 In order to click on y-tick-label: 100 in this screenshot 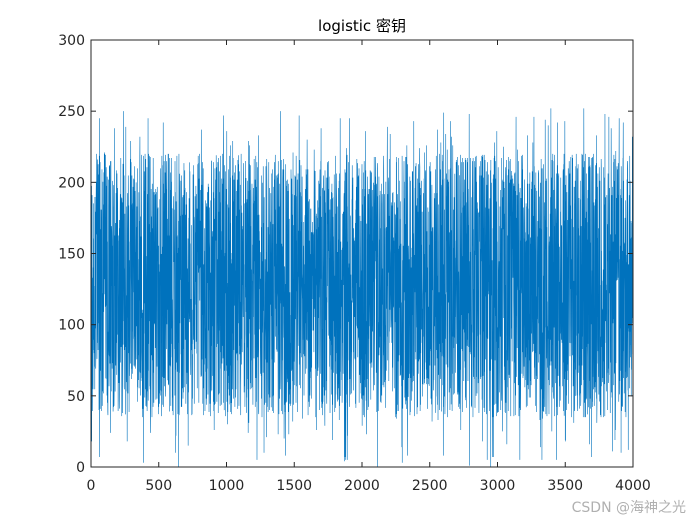, I will do `click(71, 326)`.